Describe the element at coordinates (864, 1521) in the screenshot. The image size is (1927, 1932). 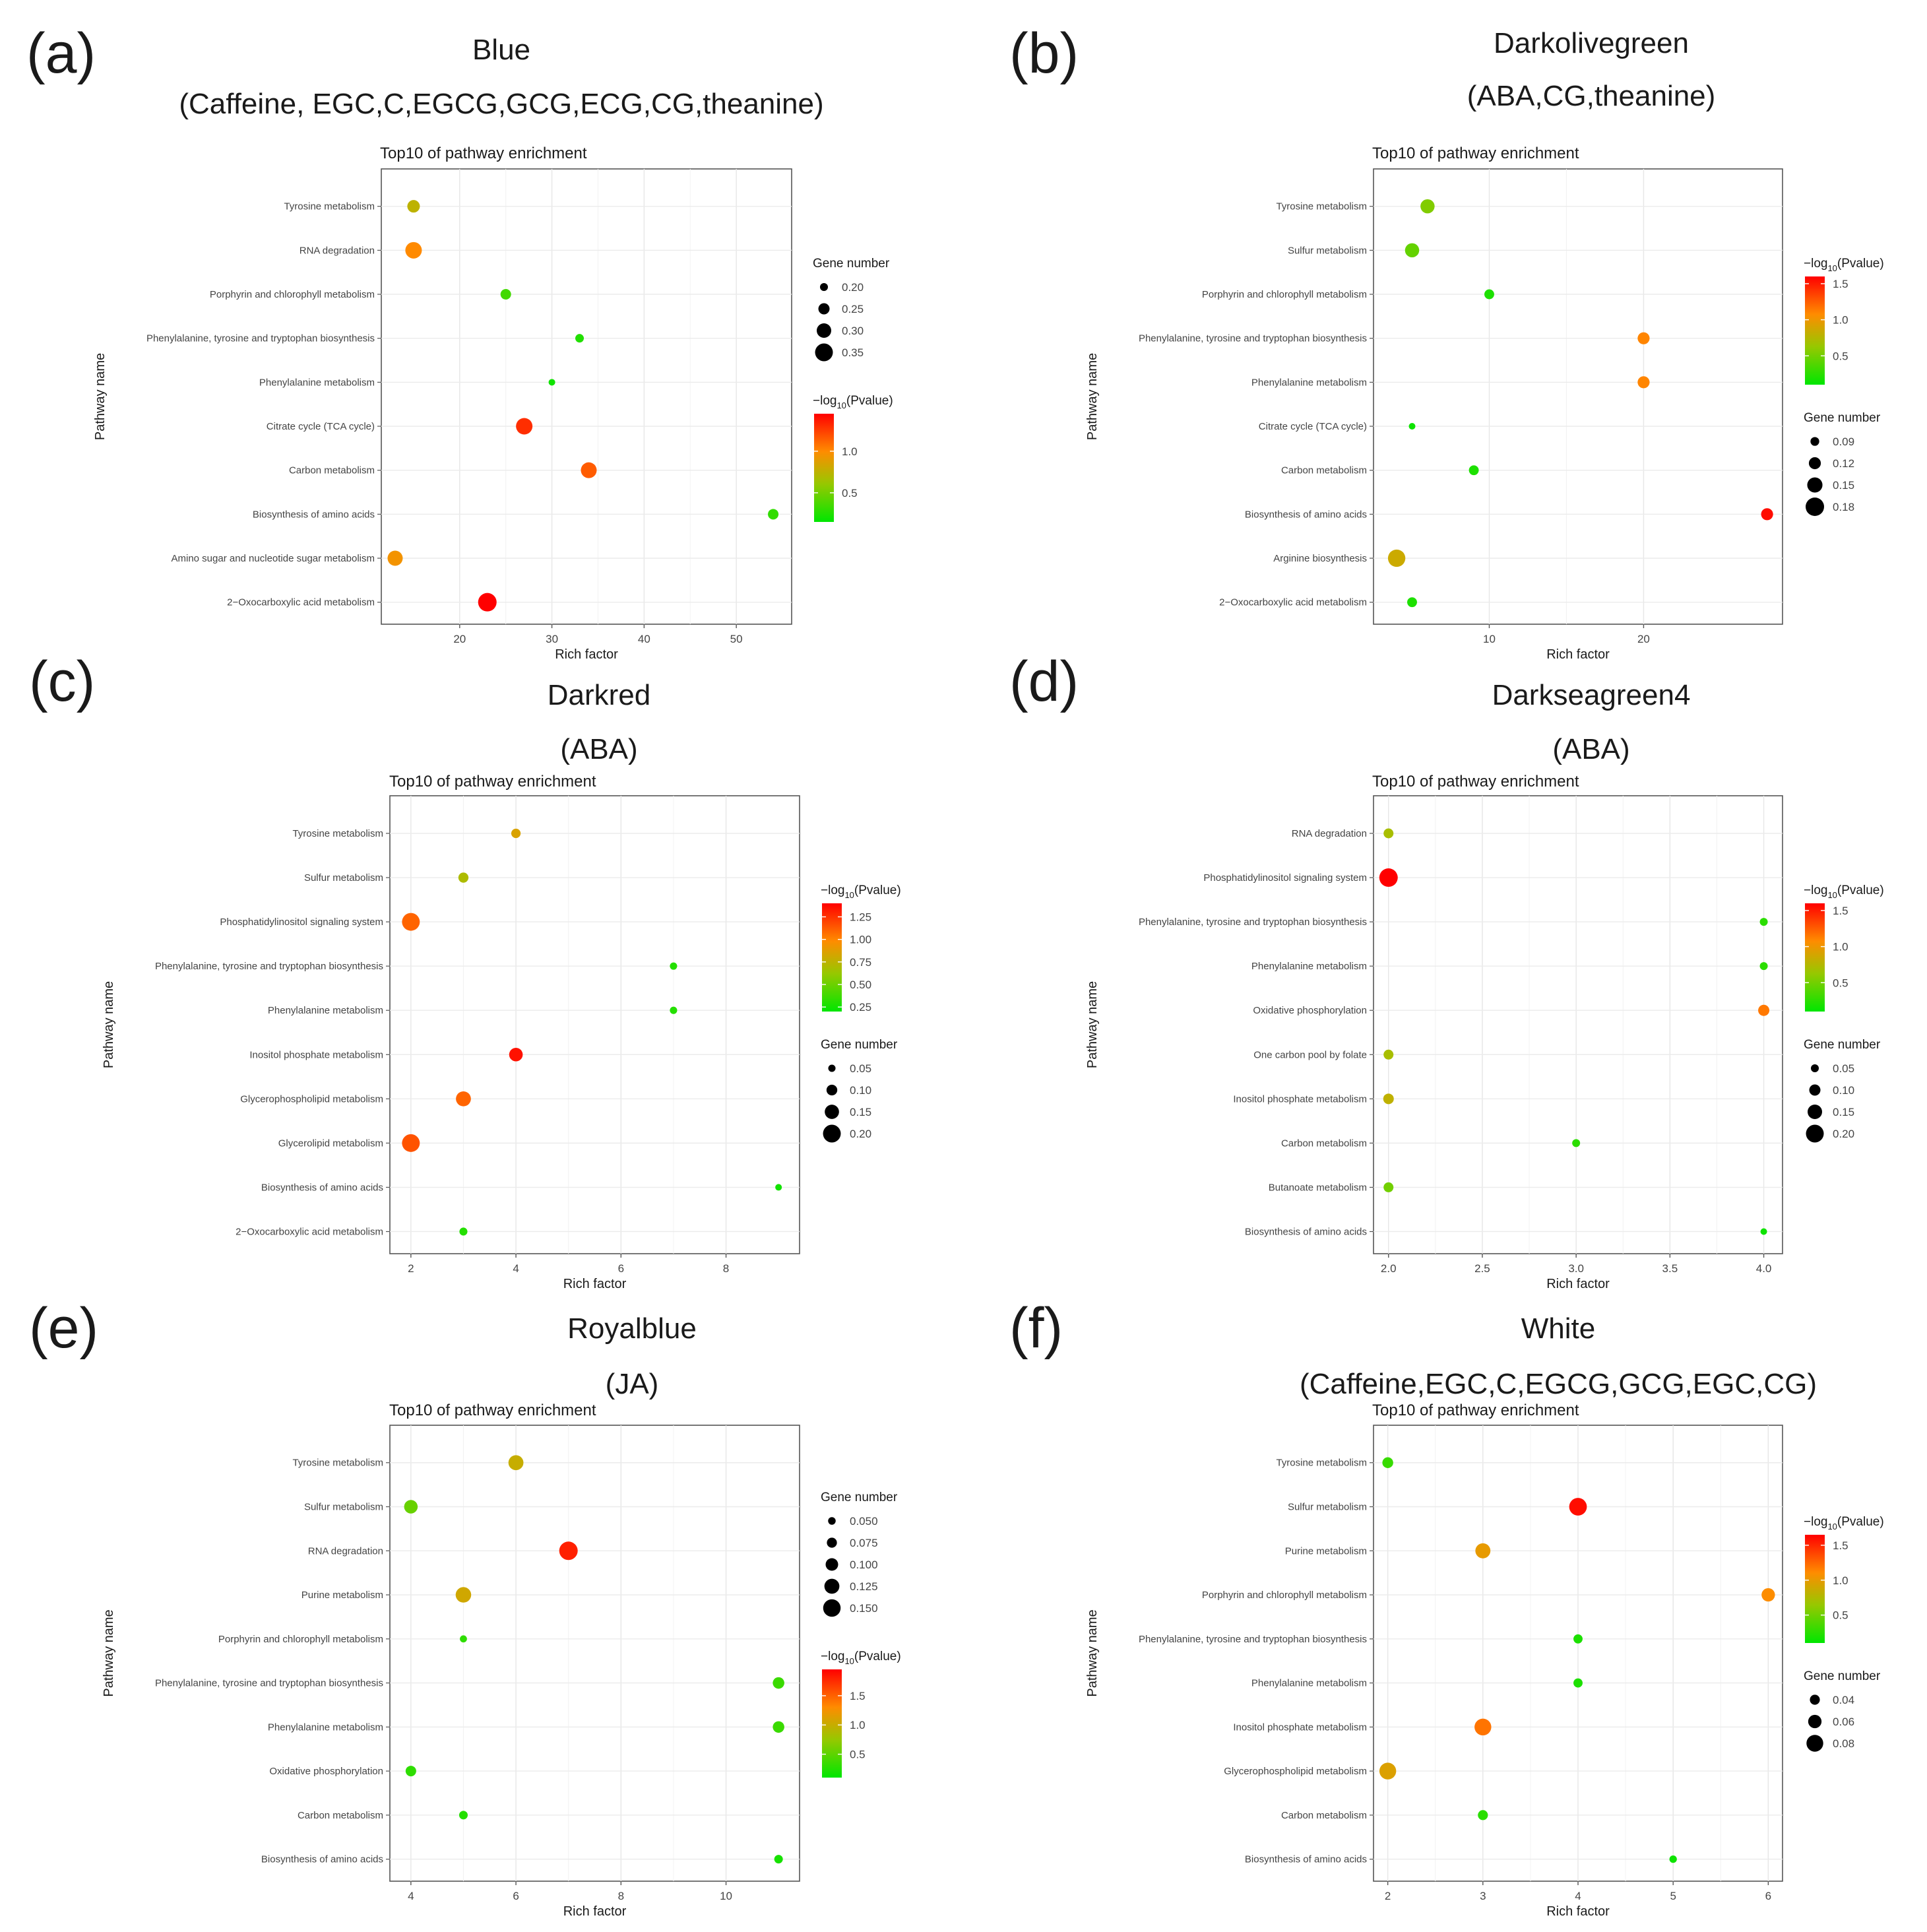
I see `size-legend-label: 0.050` at that location.